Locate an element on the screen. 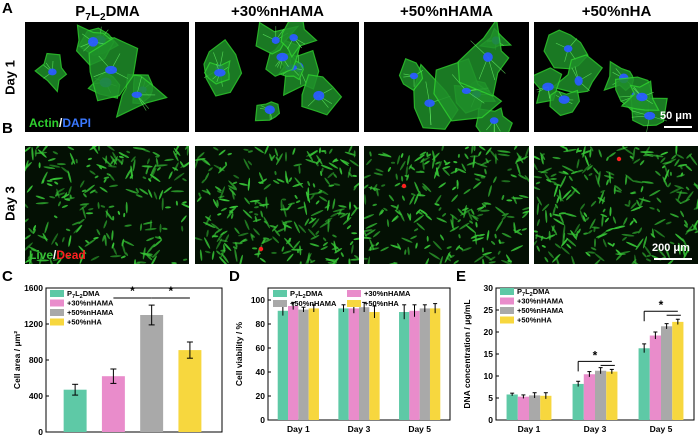 This screenshot has width=700, height=443. y-axis-label: Cell area / μm² is located at coordinates (17, 360).